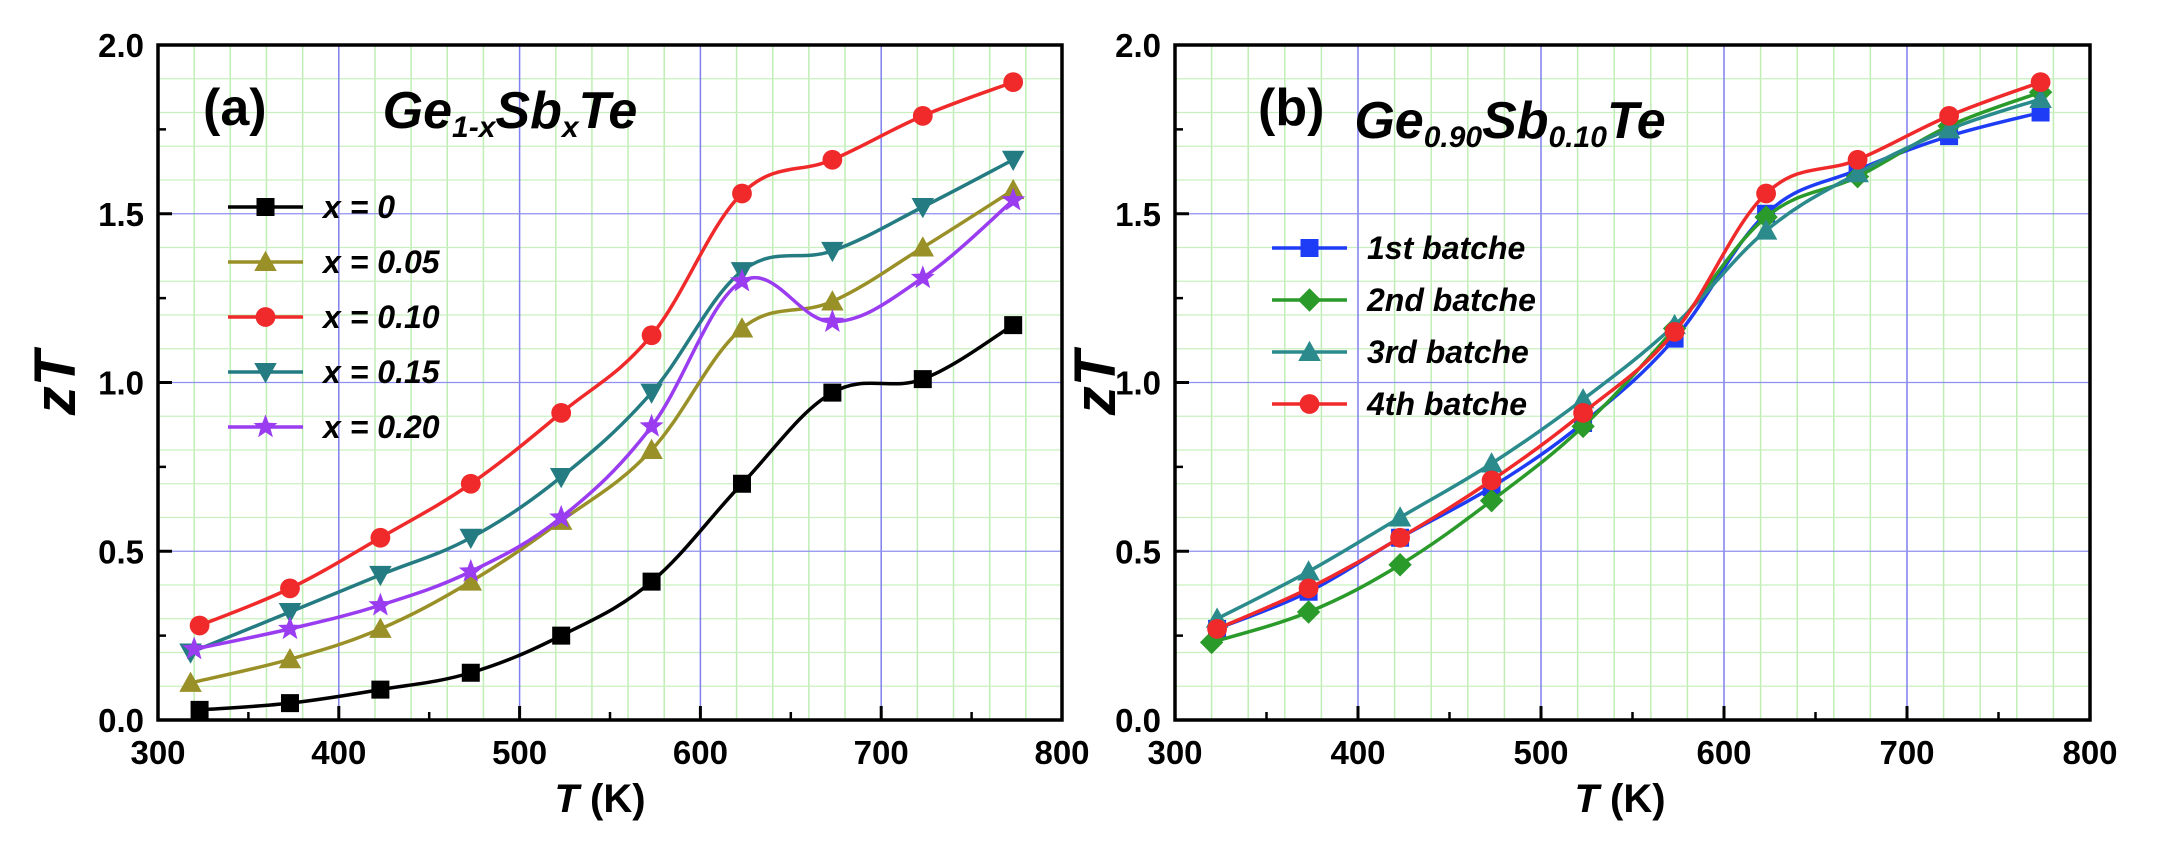 Image resolution: width=2176 pixels, height=850 pixels. I want to click on legend-label: 2nd batche, so click(1451, 300).